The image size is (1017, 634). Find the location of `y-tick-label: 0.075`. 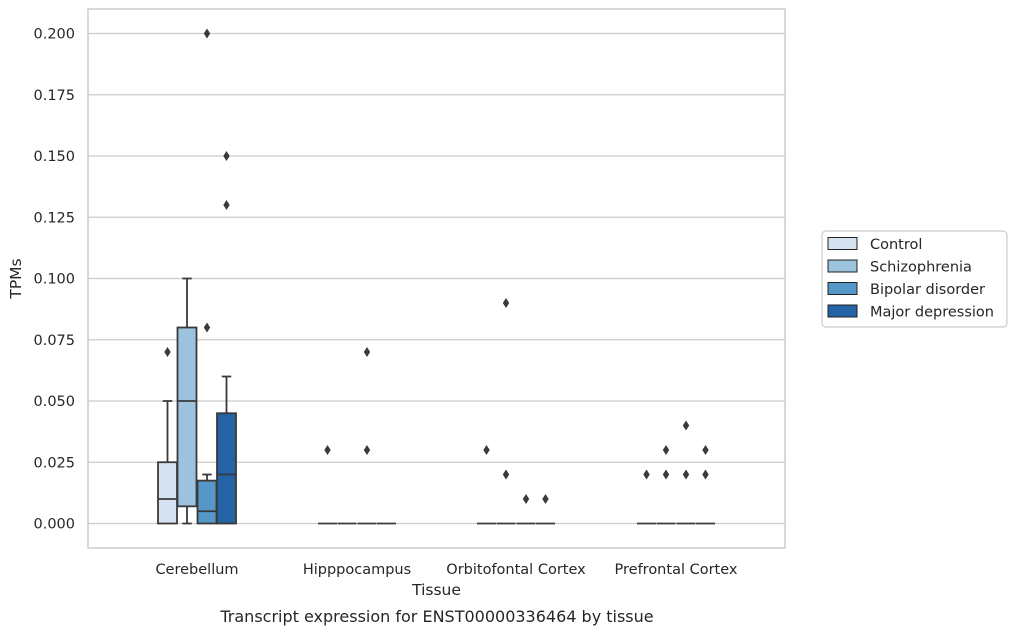

y-tick-label: 0.075 is located at coordinates (54, 341).